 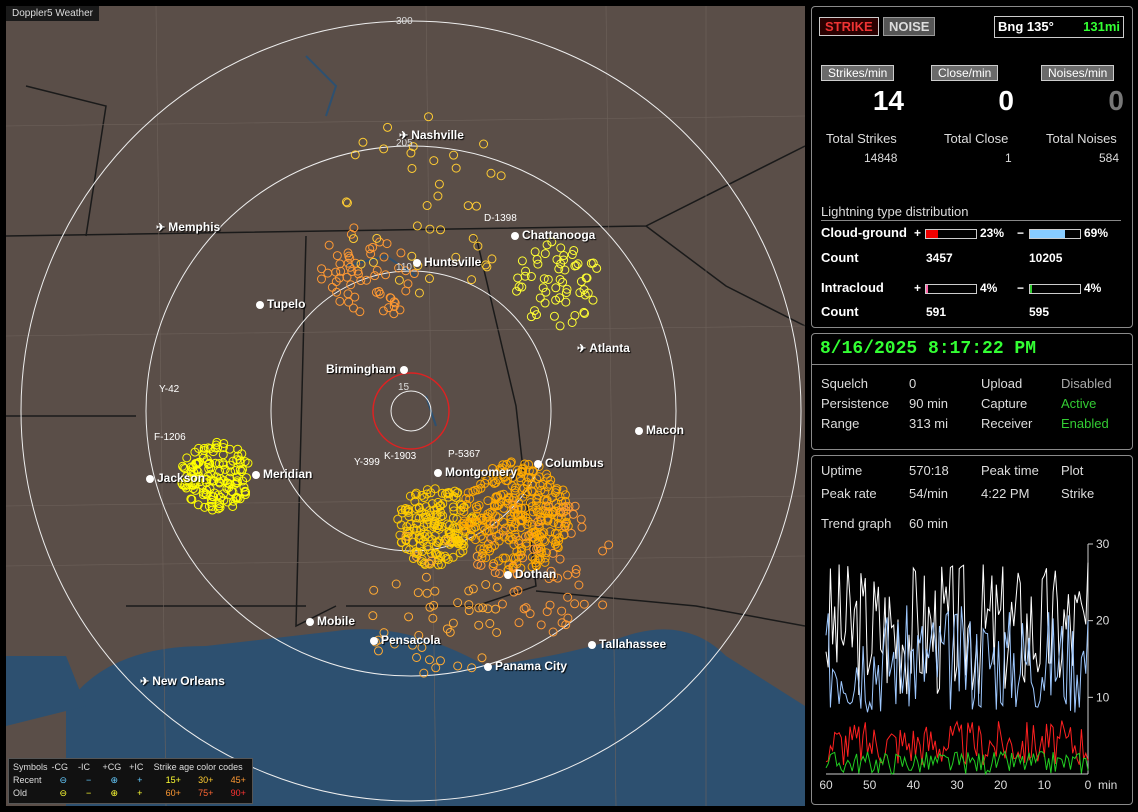 I want to click on station-label: P-5367, so click(x=464, y=454).